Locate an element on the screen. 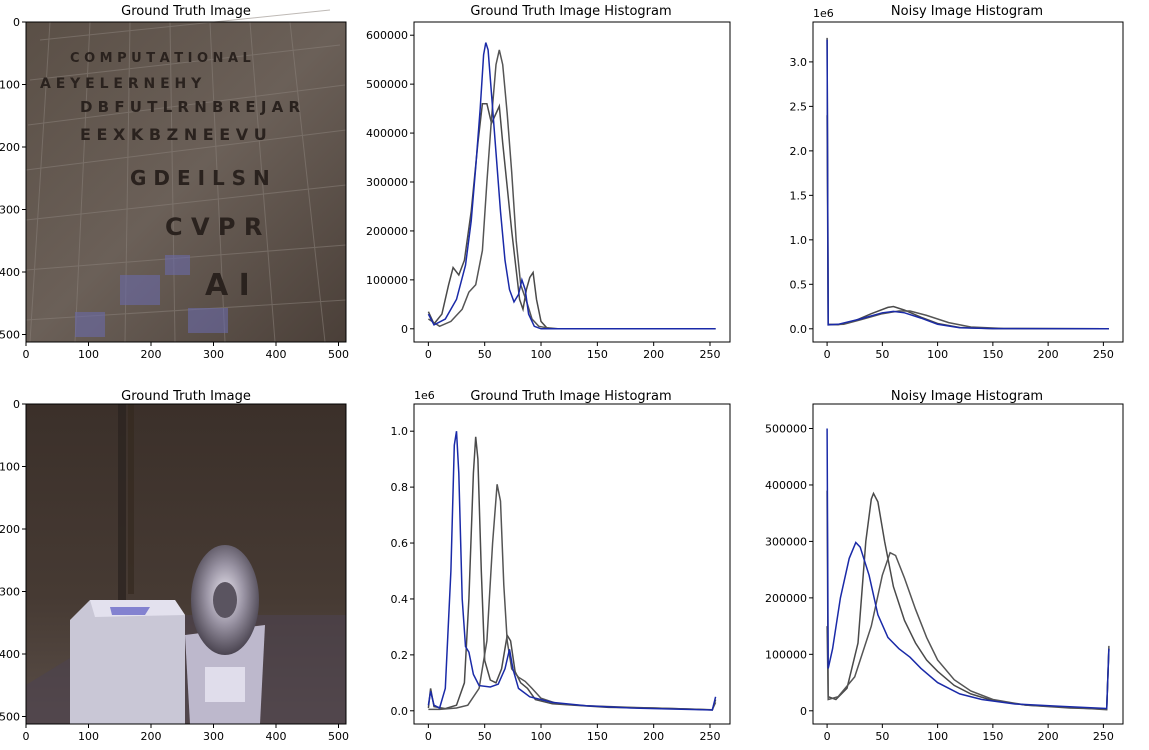 The height and width of the screenshot is (750, 1149). y-tick-label: 500 is located at coordinates (10, 335).